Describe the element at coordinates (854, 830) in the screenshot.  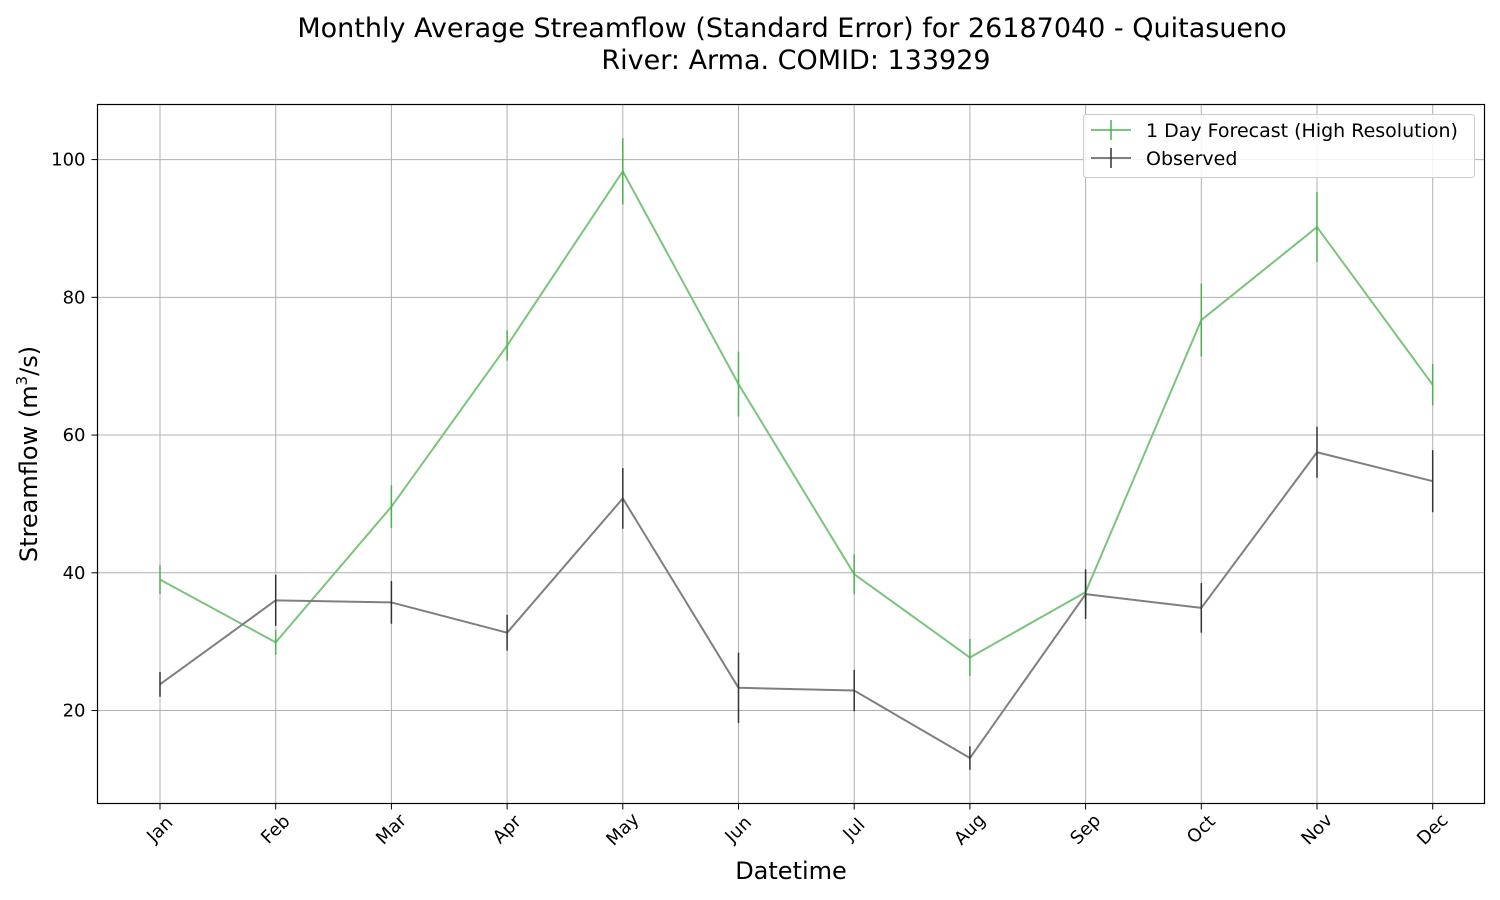
I see `x-tick-label: Jul` at that location.